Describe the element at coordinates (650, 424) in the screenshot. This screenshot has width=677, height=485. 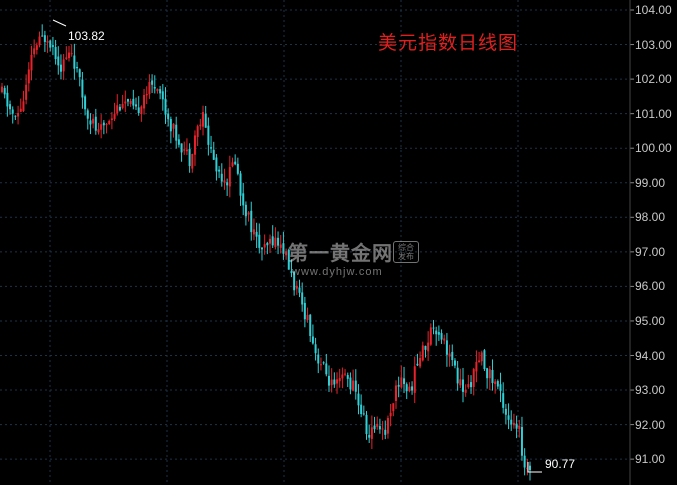
I see `price-tick-label: 92.00` at that location.